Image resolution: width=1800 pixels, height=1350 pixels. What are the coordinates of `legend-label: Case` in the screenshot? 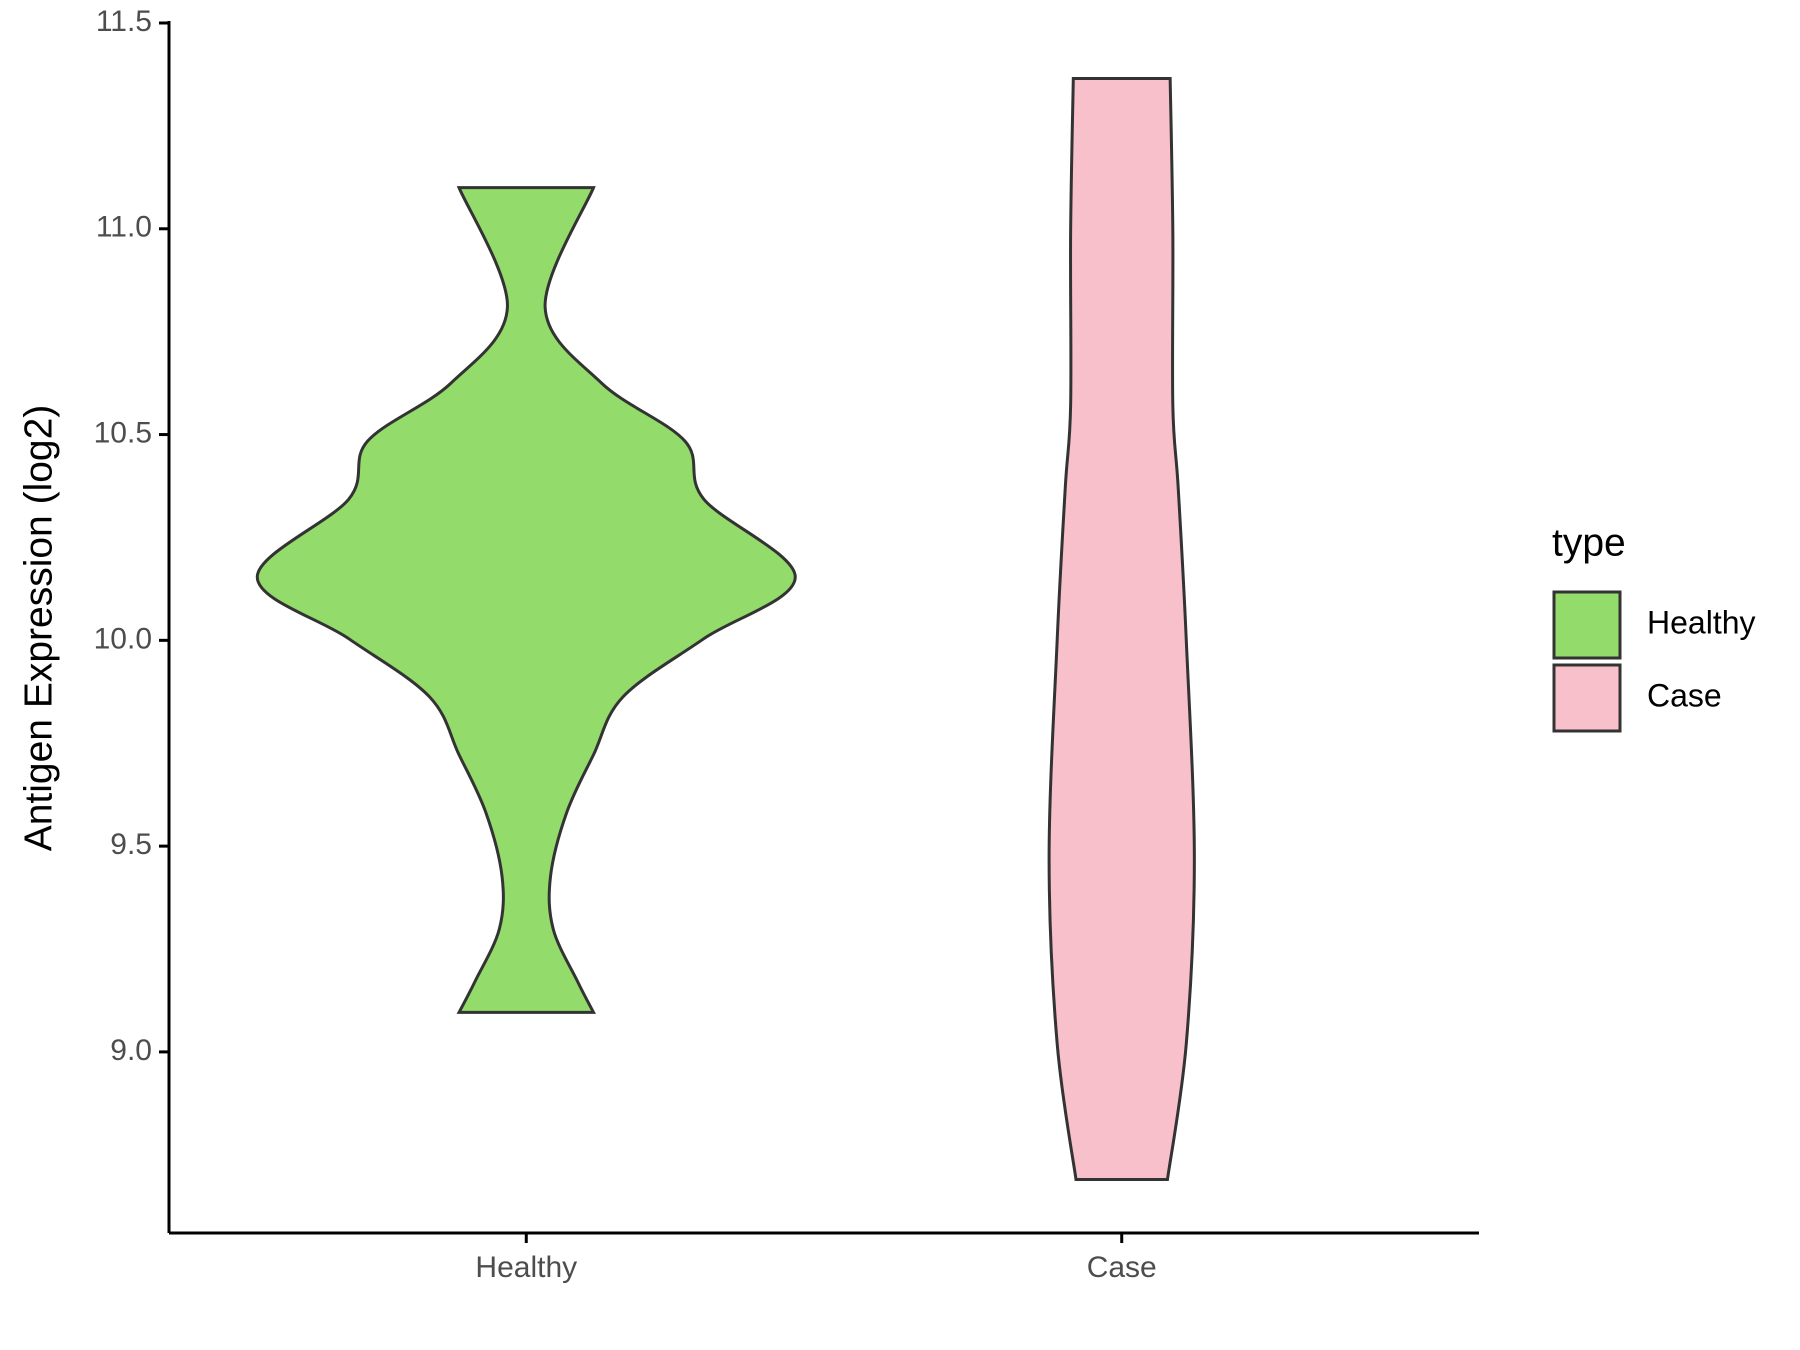 It's located at (1684, 695).